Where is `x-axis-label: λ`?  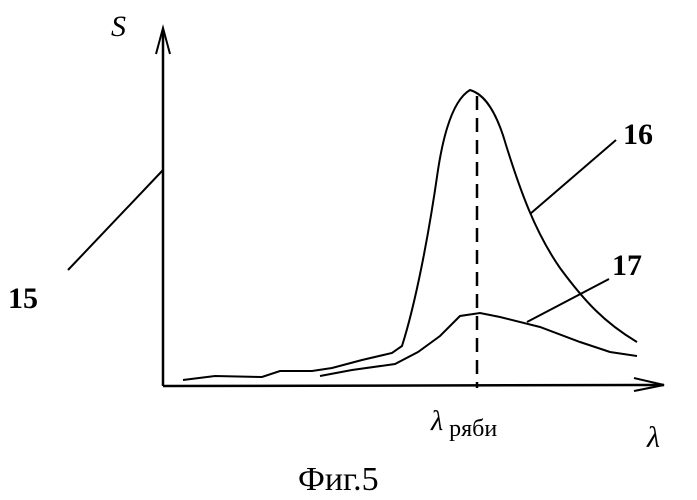 x-axis-label: λ is located at coordinates (653, 437).